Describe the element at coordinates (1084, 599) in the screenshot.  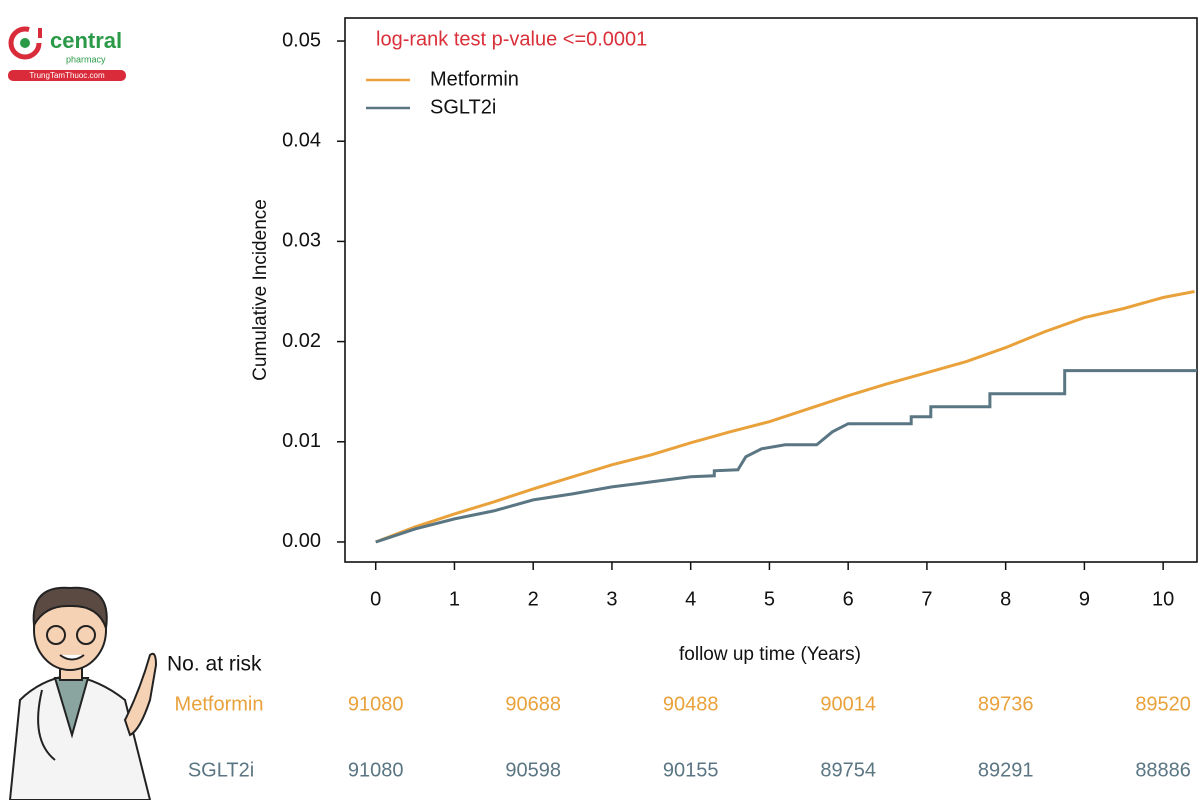
I see `x-tick-label: 9` at that location.